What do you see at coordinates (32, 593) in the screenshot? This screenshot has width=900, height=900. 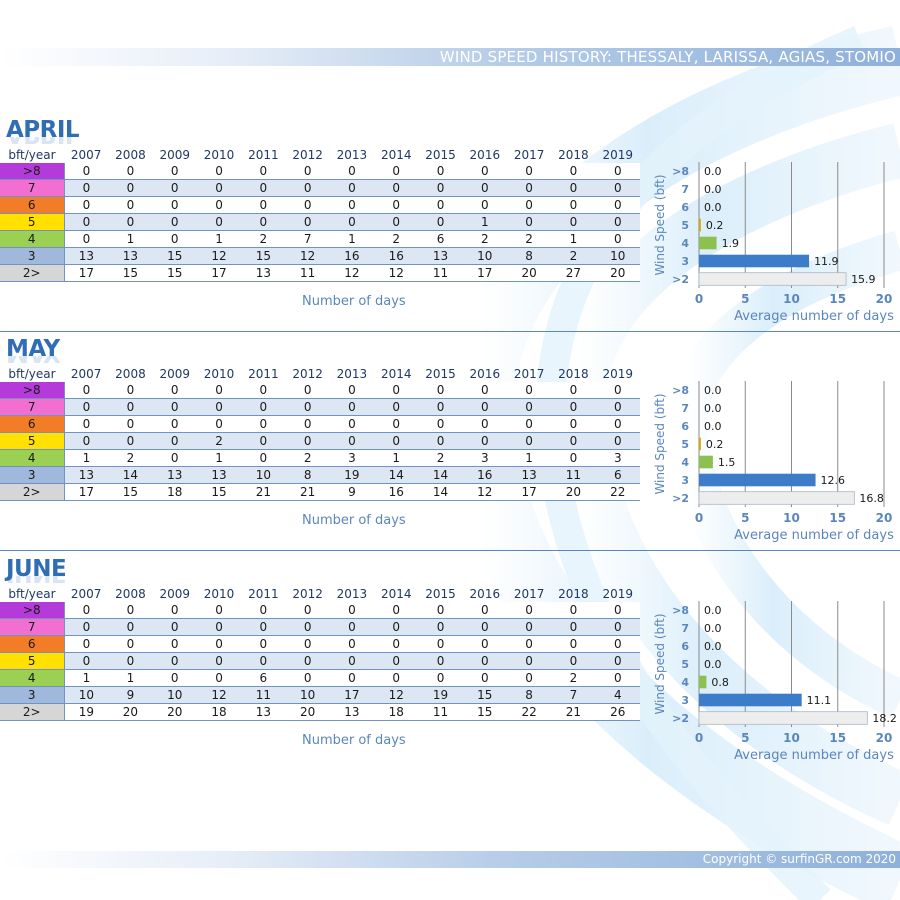 I see `table-header-label: bft/year` at bounding box center [32, 593].